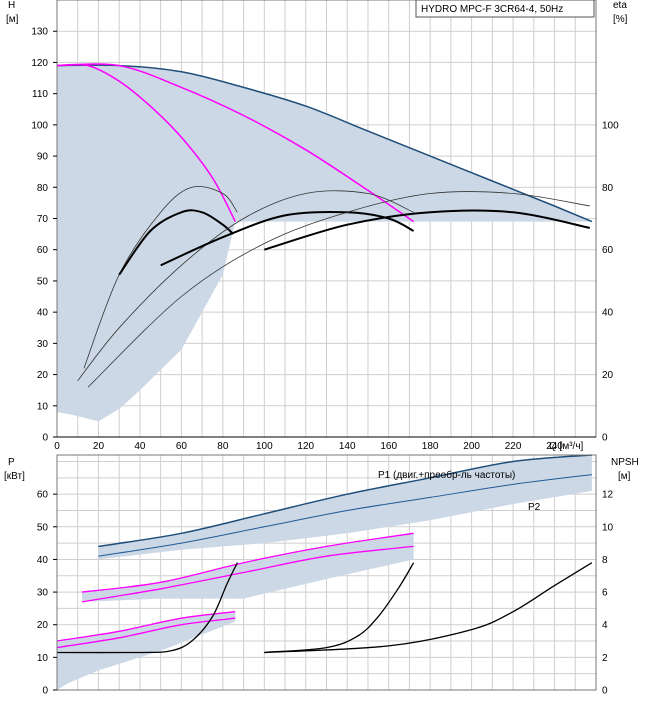  What do you see at coordinates (39, 63) in the screenshot?
I see `y-tick-label-120: 120` at bounding box center [39, 63].